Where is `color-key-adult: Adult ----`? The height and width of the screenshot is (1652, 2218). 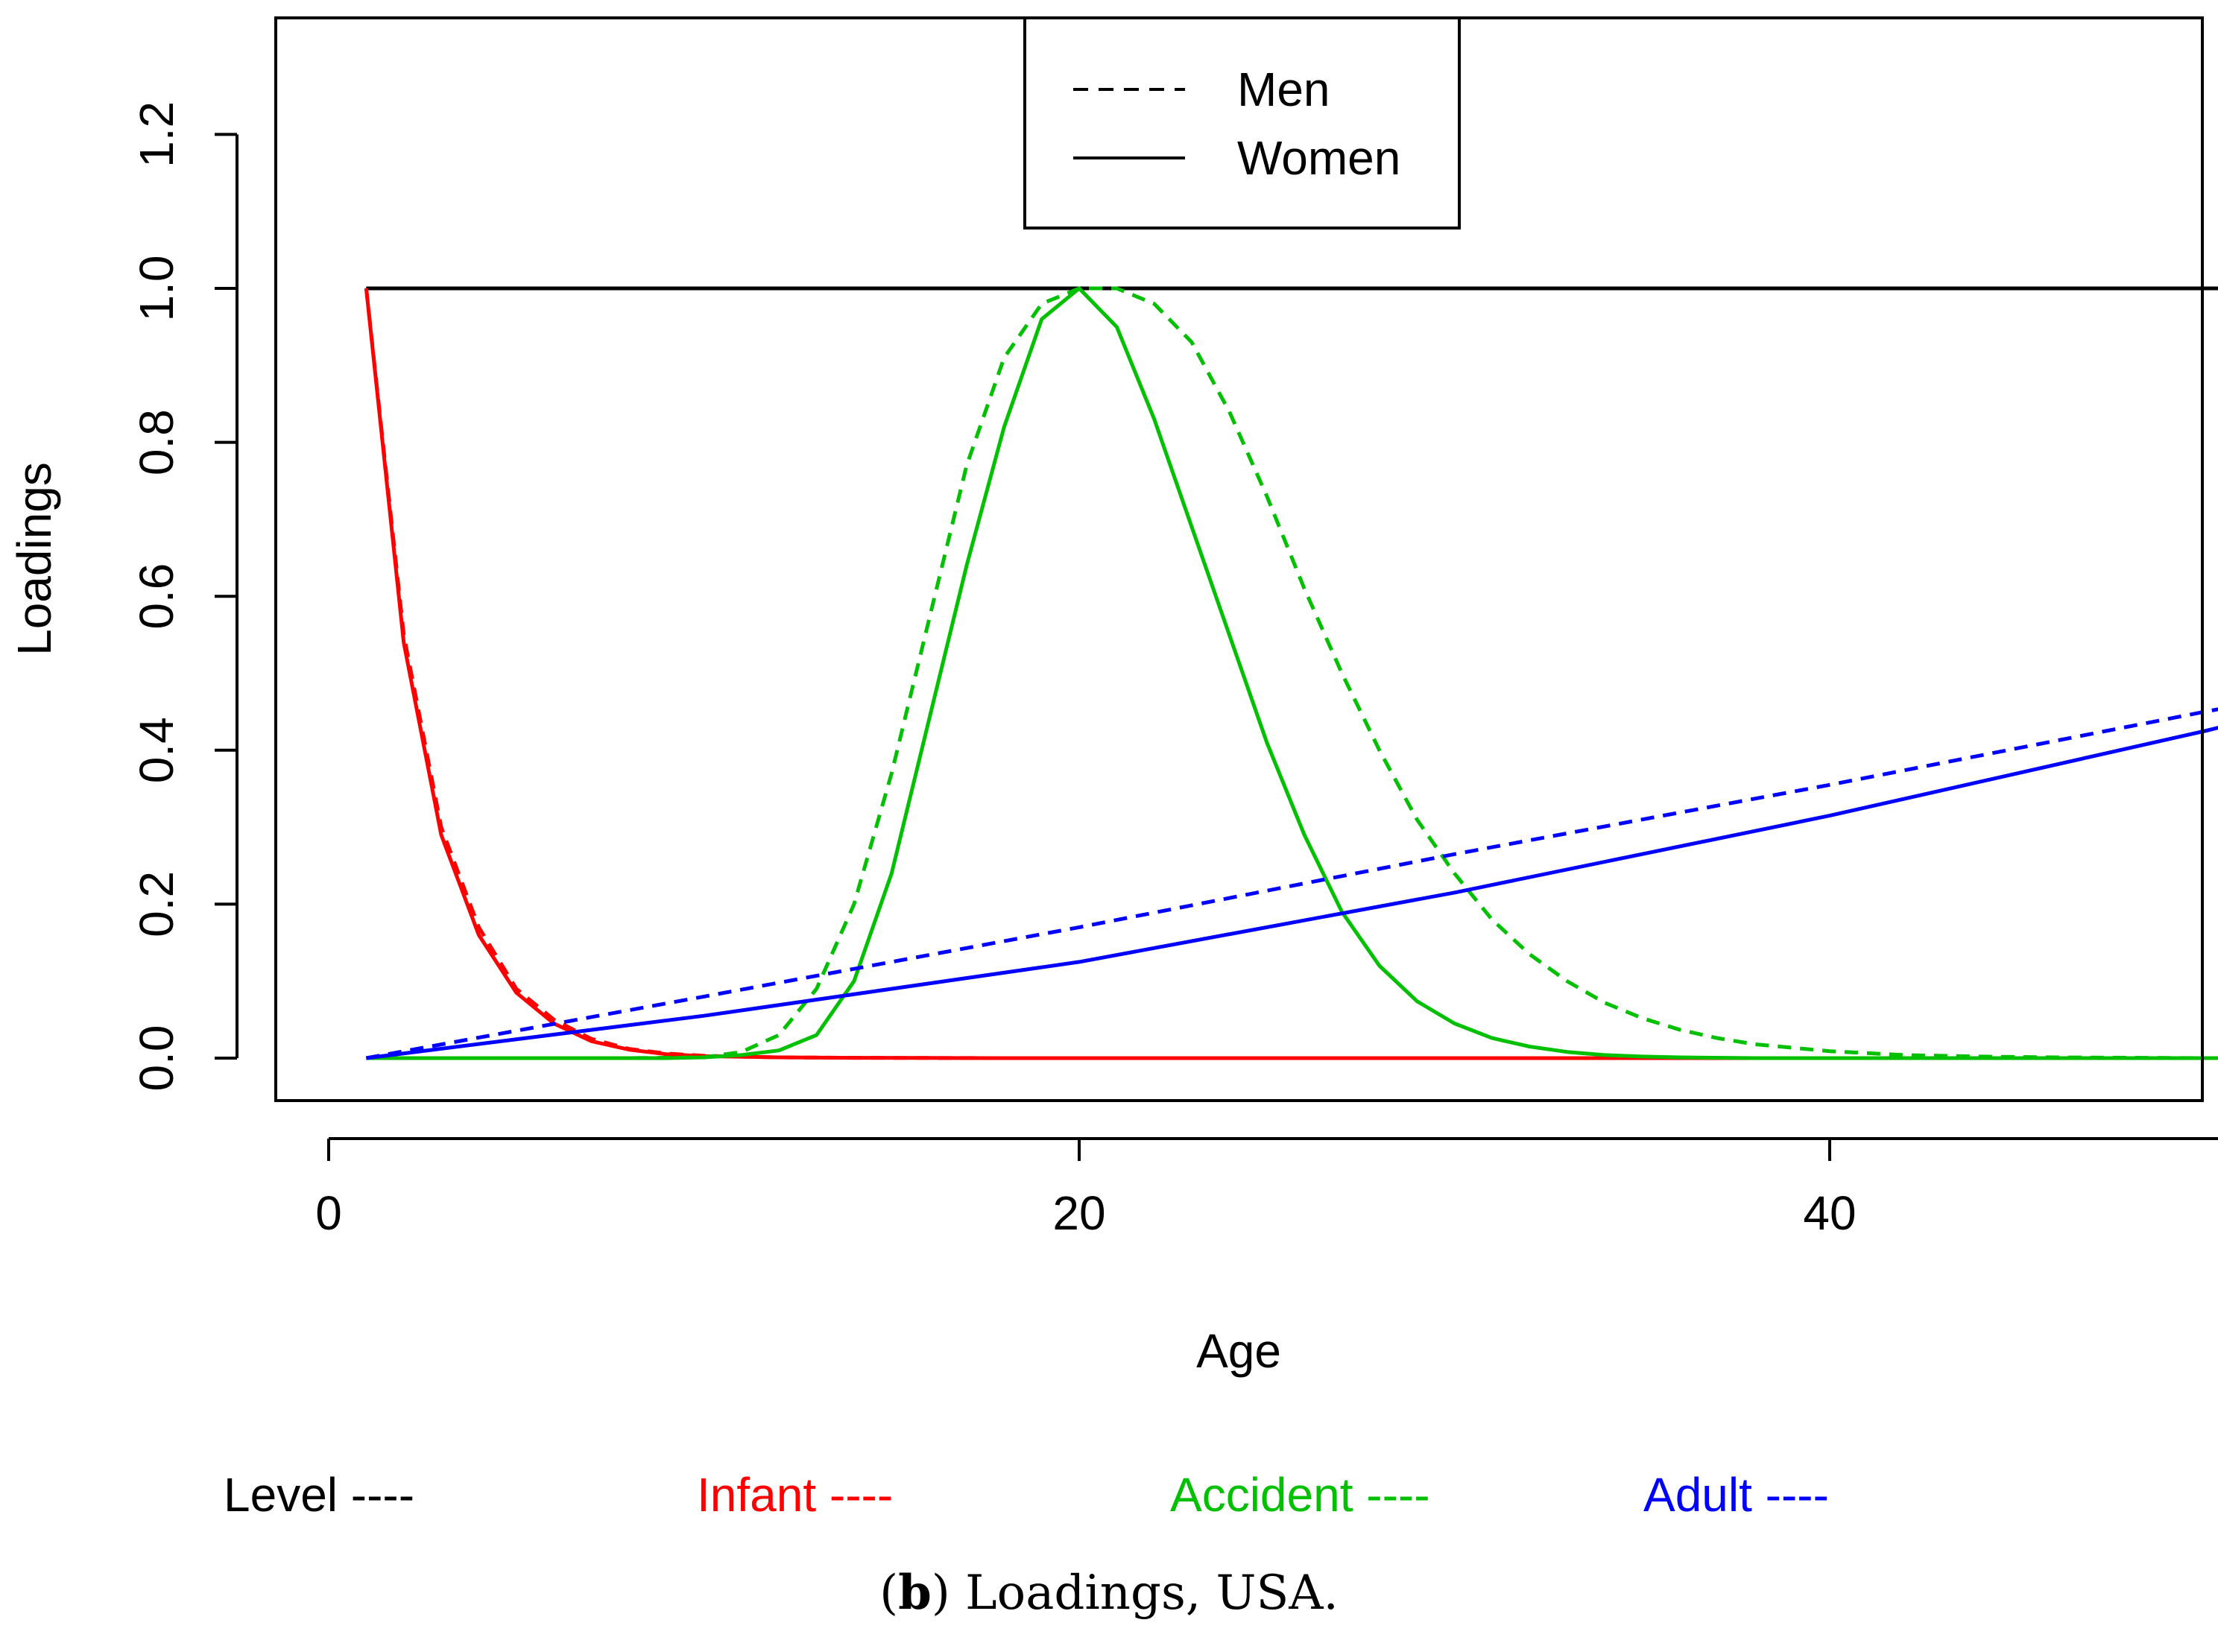 color-key-adult: Adult ---- is located at coordinates (1736, 1495).